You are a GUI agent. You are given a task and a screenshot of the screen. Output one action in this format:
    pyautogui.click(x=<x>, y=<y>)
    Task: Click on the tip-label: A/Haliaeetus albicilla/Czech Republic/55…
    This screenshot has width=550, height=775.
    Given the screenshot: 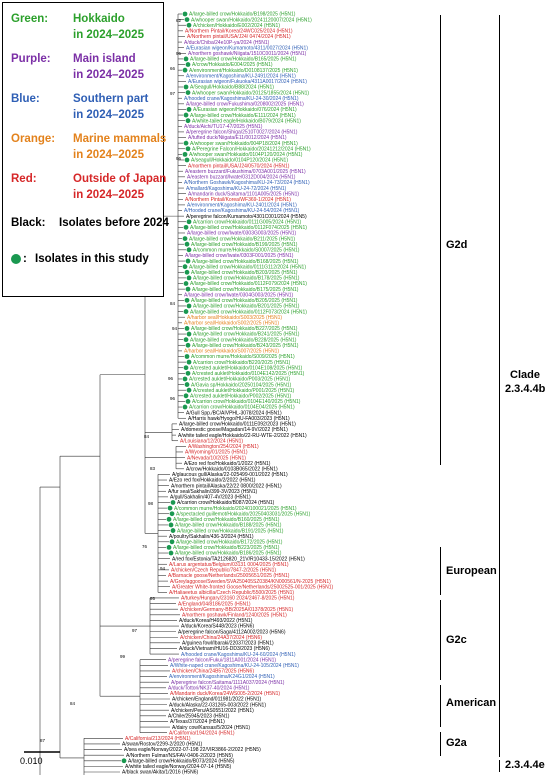 What is the action you would take?
    pyautogui.click(x=231, y=593)
    